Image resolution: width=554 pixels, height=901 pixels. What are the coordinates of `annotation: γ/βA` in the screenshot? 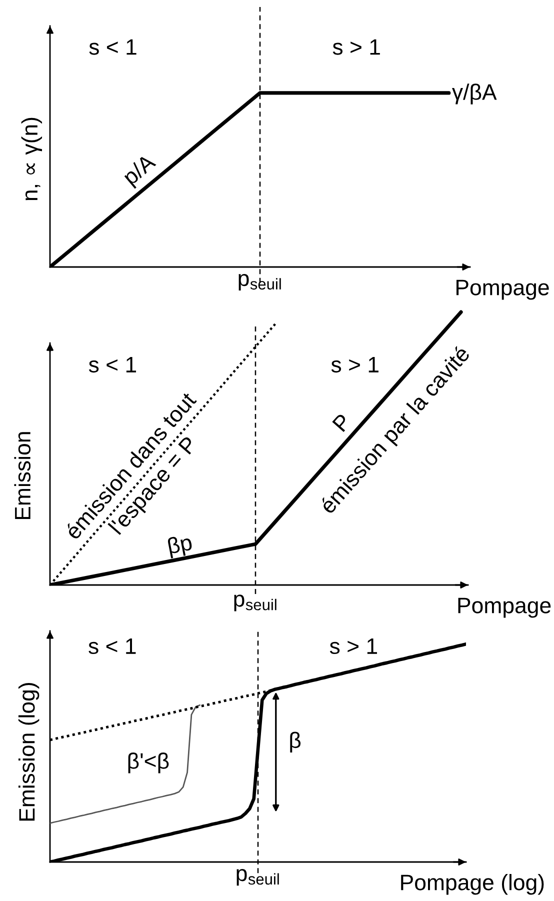 It's located at (474, 94).